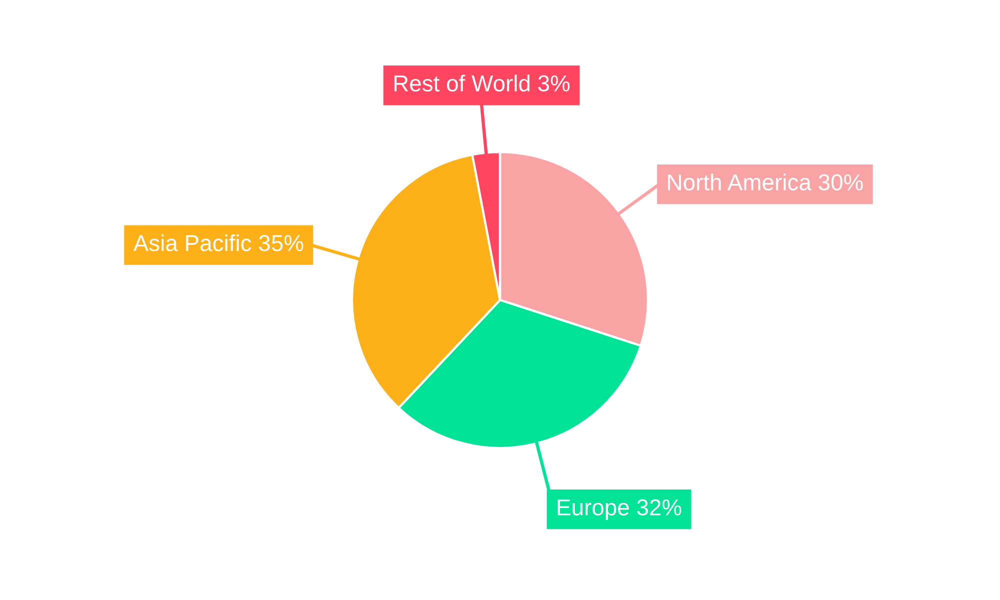 Image resolution: width=1000 pixels, height=600 pixels. Describe the element at coordinates (620, 509) in the screenshot. I see `slice-label: Europe 32%` at that location.